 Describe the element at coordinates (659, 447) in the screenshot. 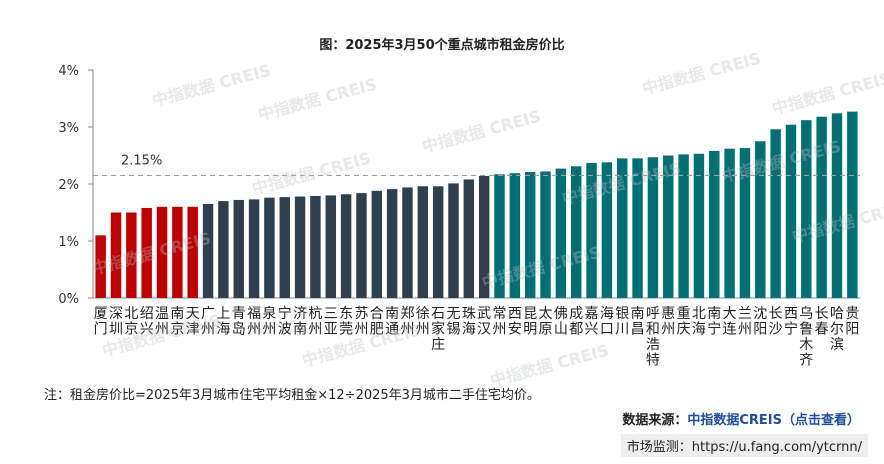

I see `market-monitor-label: 市场监测：` at that location.